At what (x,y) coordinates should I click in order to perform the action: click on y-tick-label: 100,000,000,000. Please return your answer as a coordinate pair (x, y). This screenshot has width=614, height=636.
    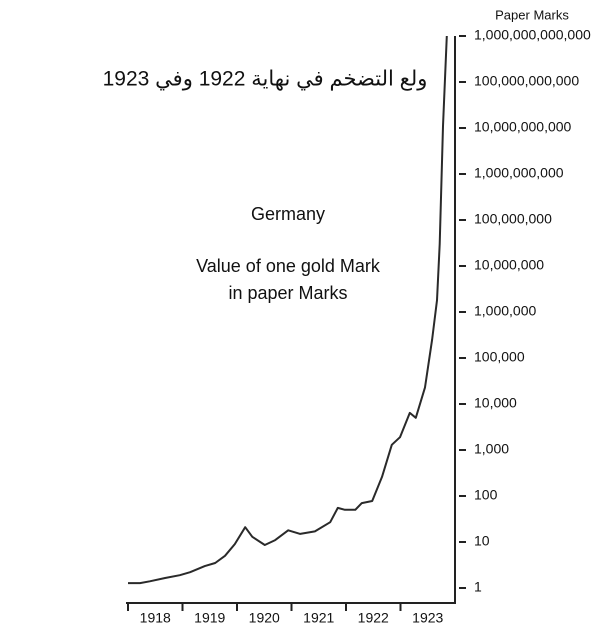
    Looking at the image, I should click on (526, 81).